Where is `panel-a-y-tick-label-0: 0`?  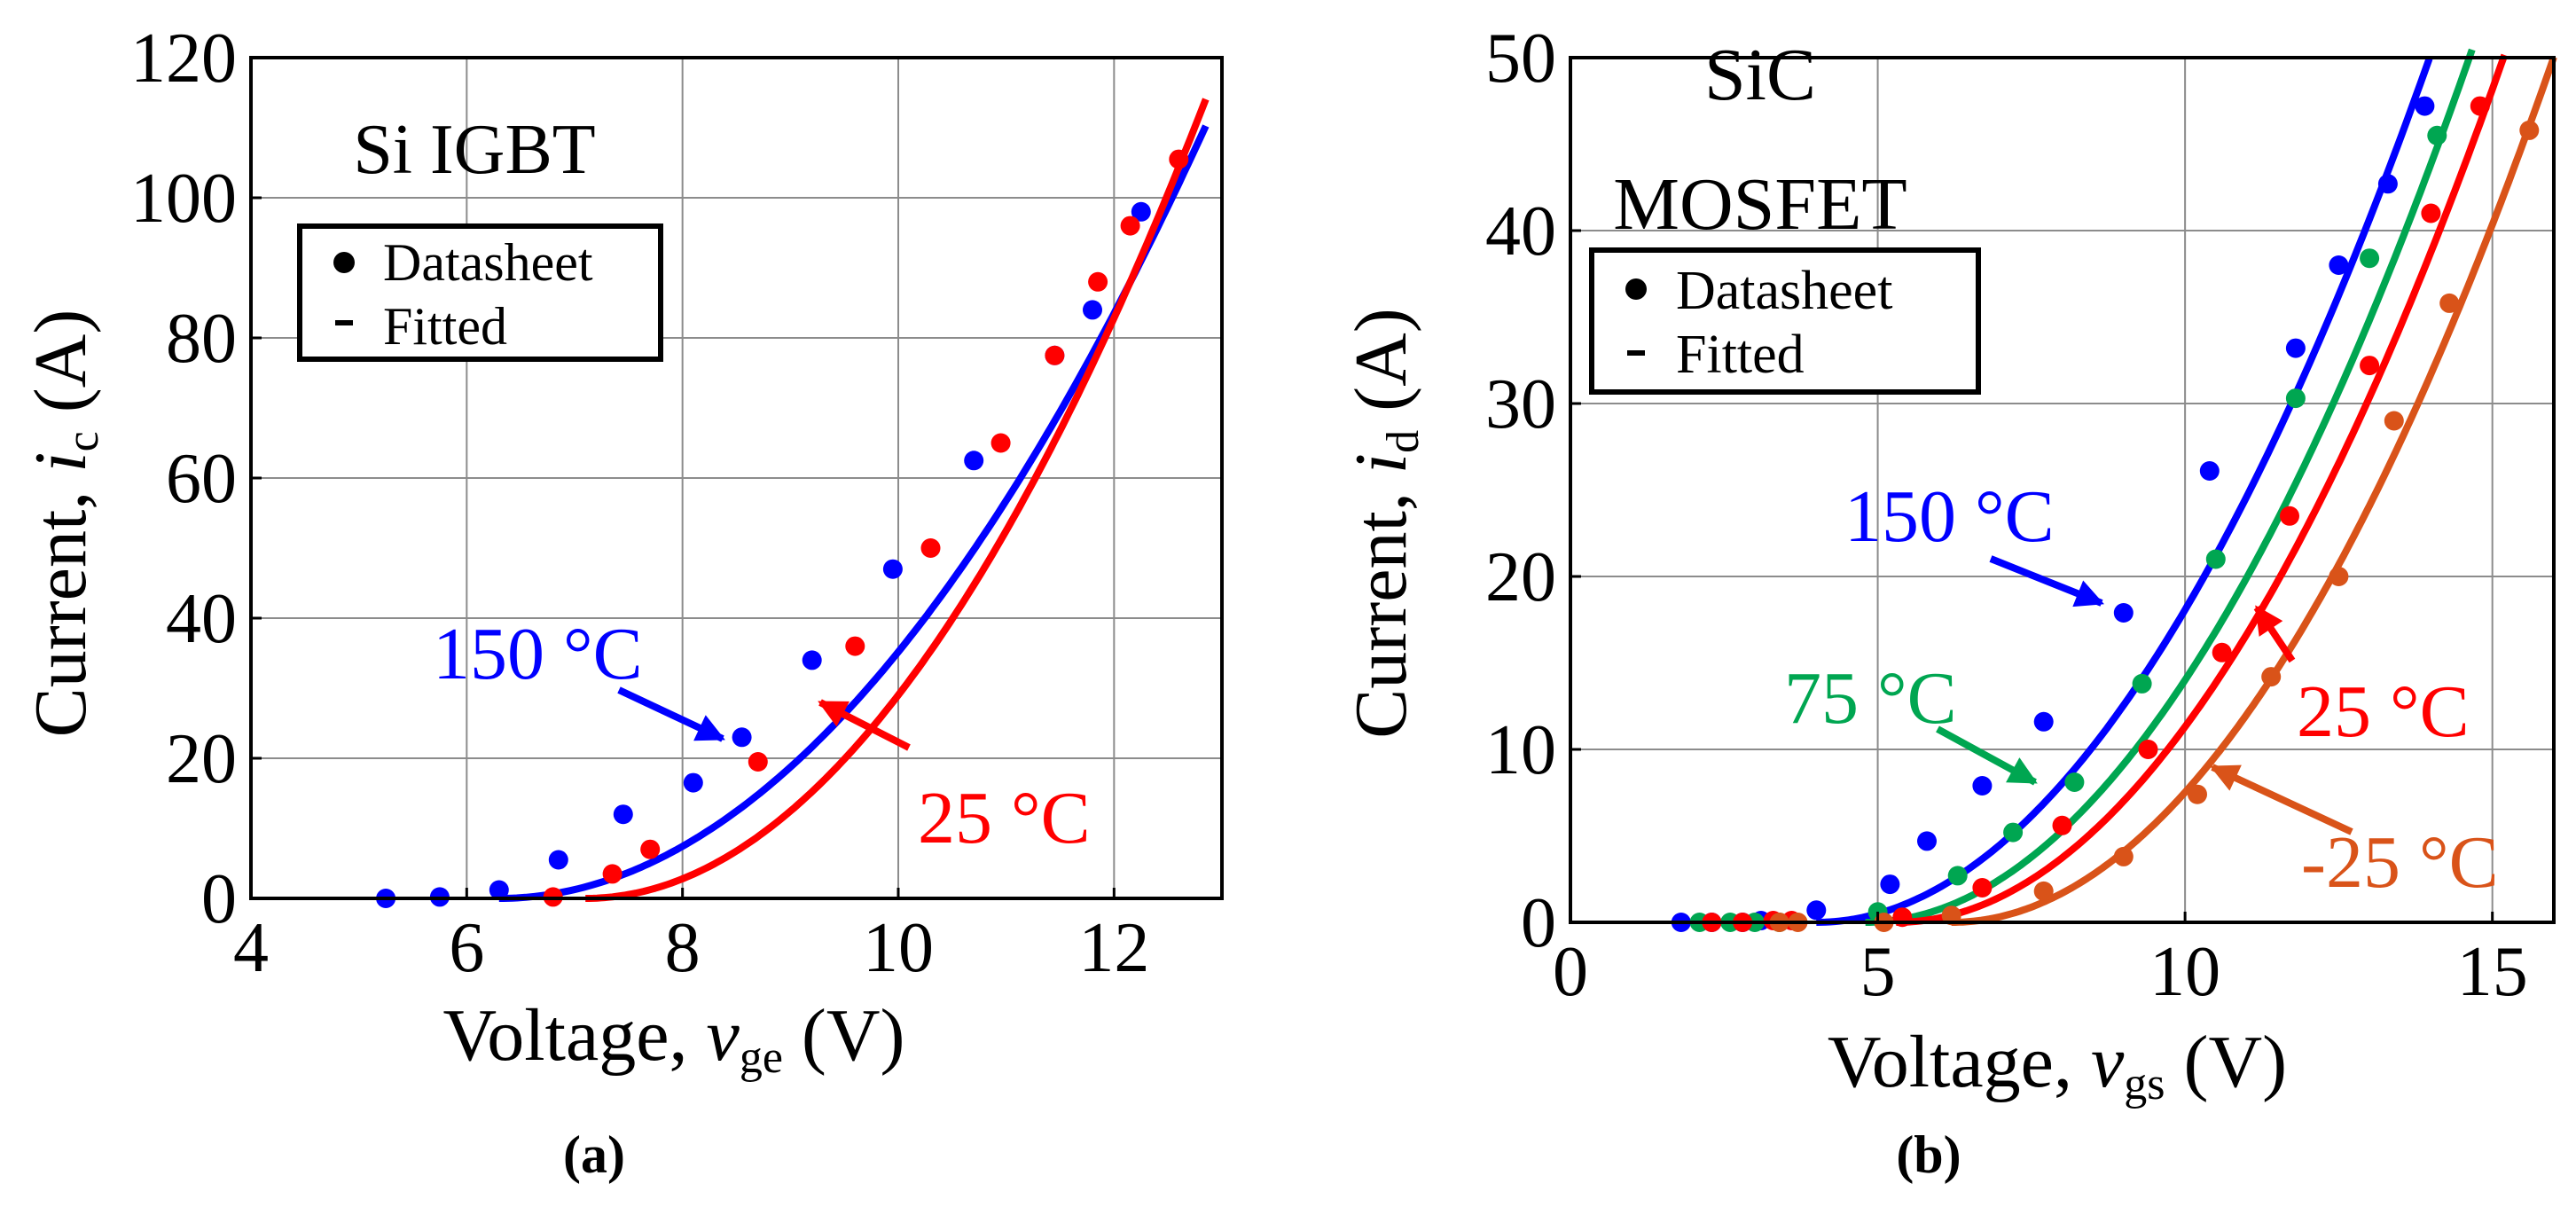 panel-a-y-tick-label-0: 0 is located at coordinates (219, 899).